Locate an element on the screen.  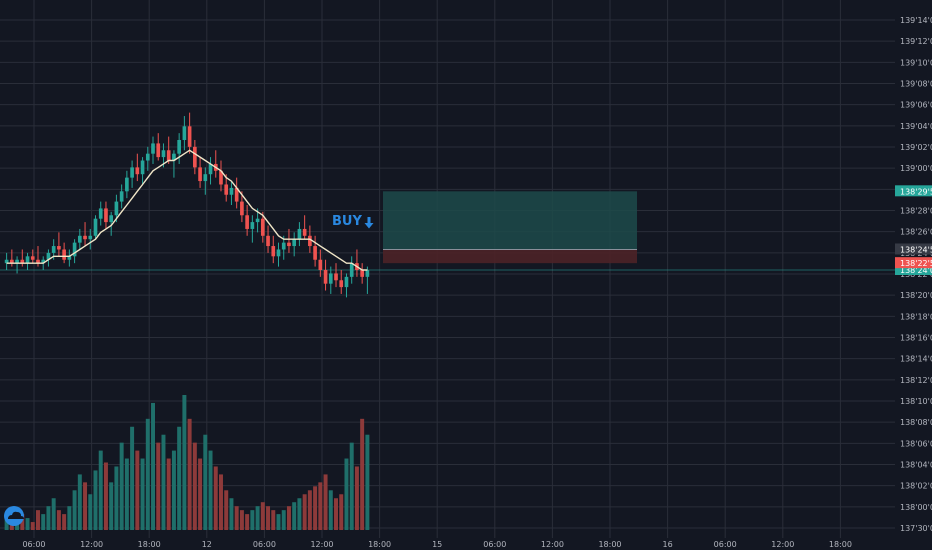
x-tick-label: 12:00 is located at coordinates (321, 544).